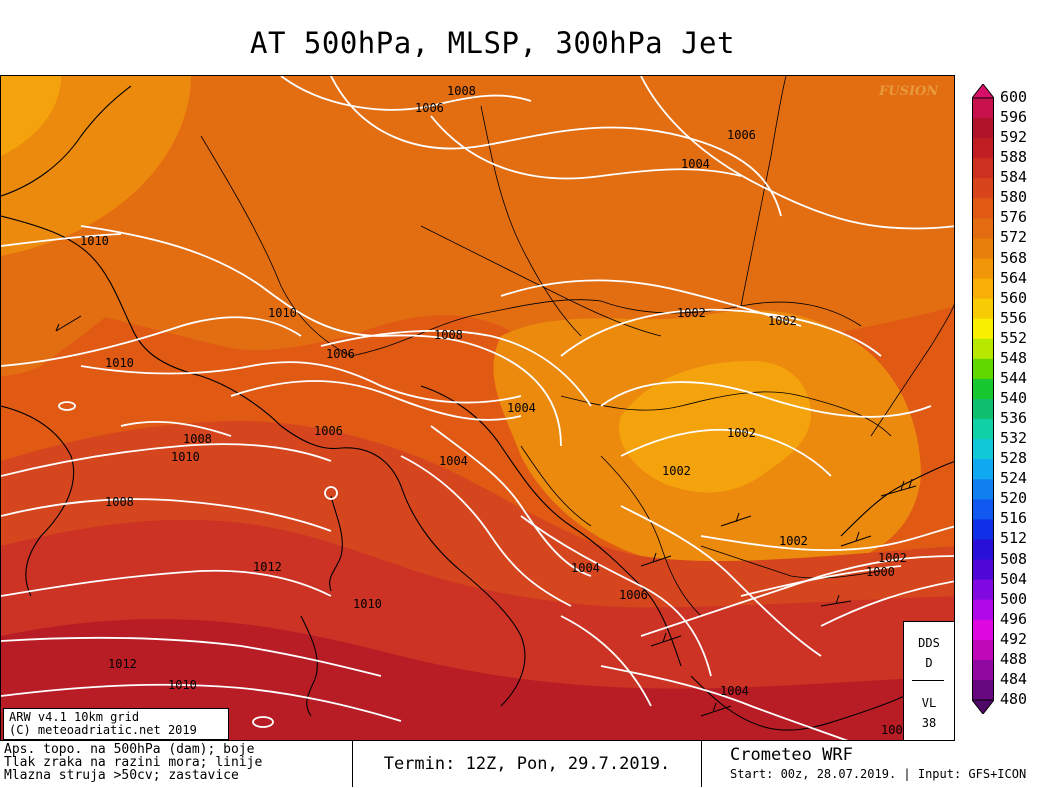 The height and width of the screenshot is (788, 1050). Describe the element at coordinates (492, 43) in the screenshot. I see `map-title: AT 500hPa, MLSP, 300hPa Jet` at that location.